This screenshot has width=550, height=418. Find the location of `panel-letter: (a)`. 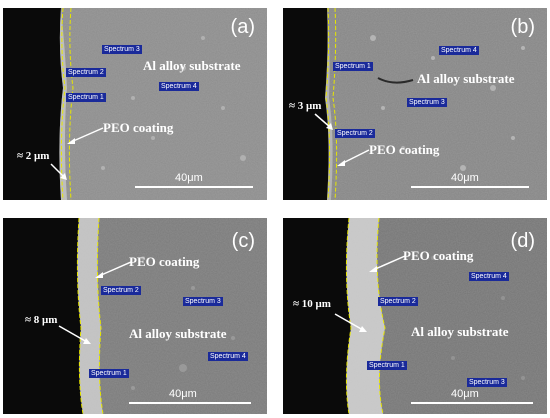

panel-letter: (a) is located at coordinates (242, 27).